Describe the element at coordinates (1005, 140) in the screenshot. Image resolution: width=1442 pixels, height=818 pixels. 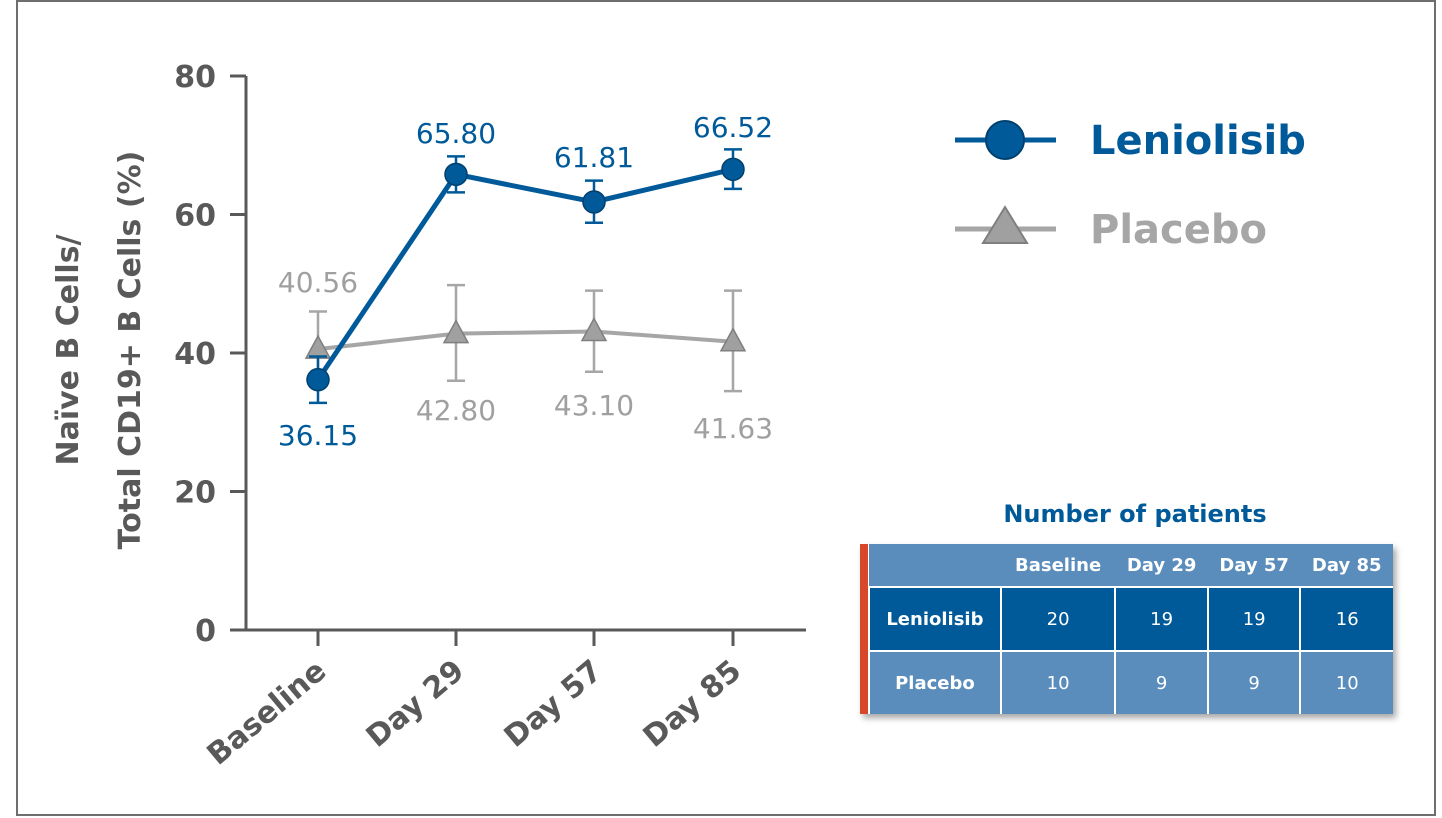
I see `legend-marker-circle` at that location.